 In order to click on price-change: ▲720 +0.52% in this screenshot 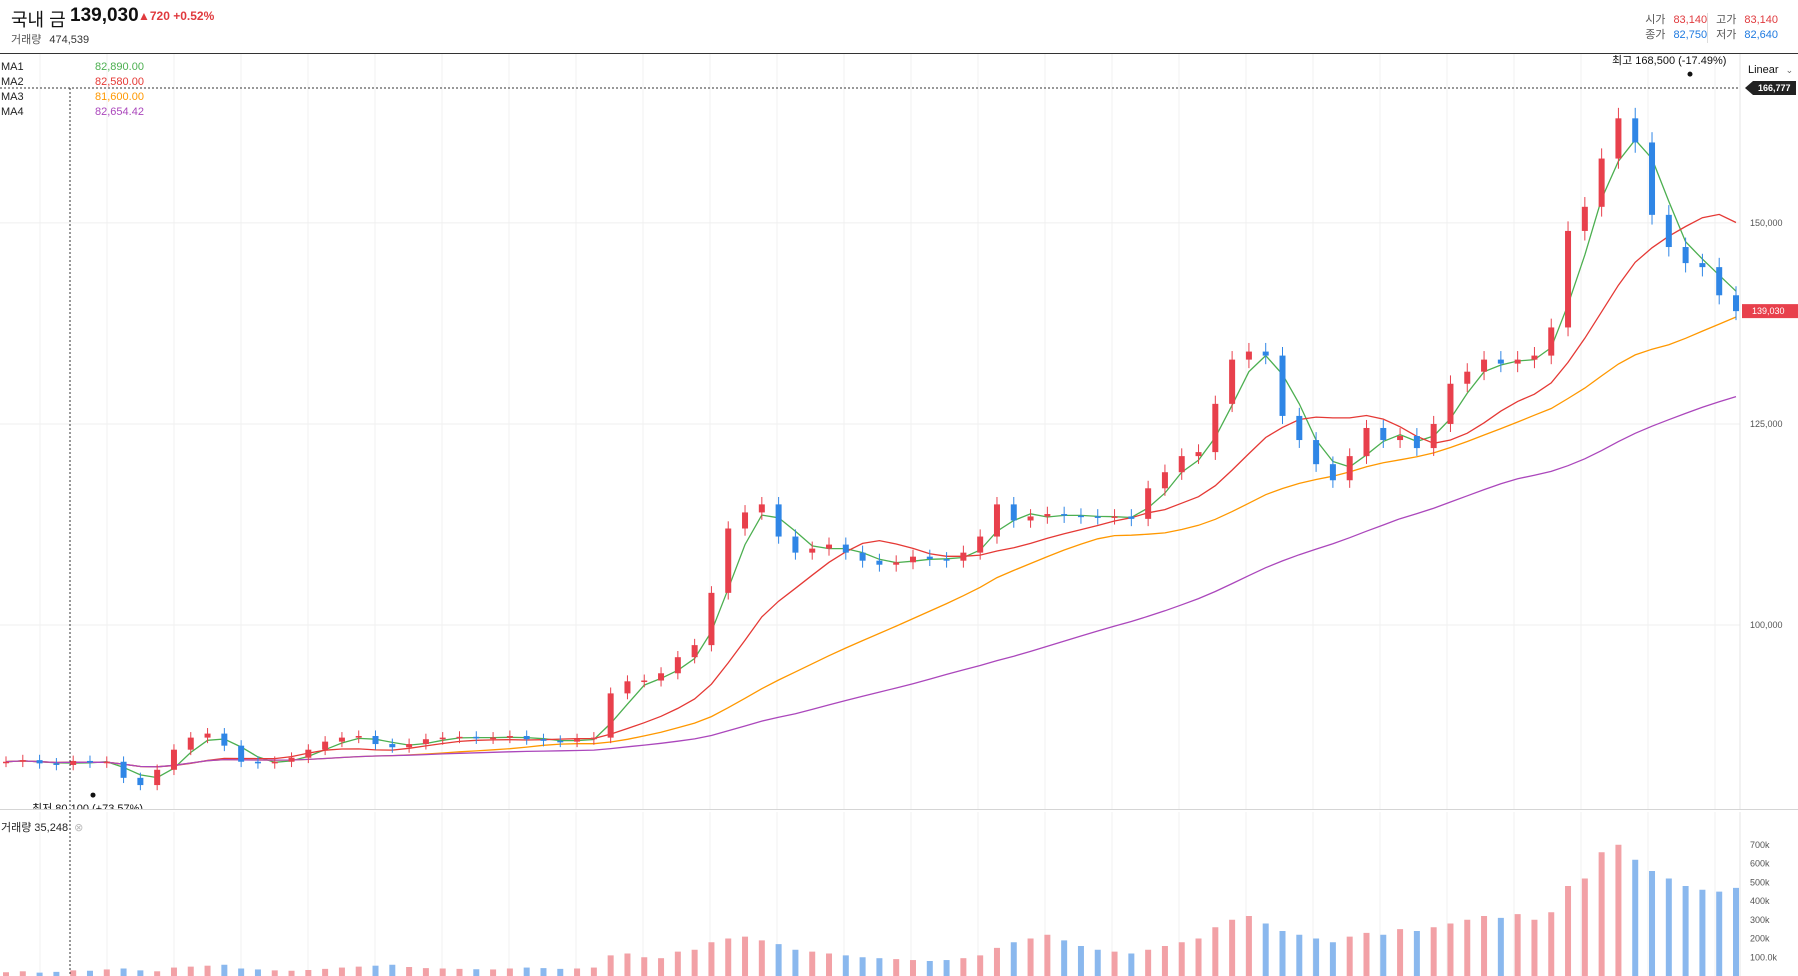, I will do `click(176, 16)`.